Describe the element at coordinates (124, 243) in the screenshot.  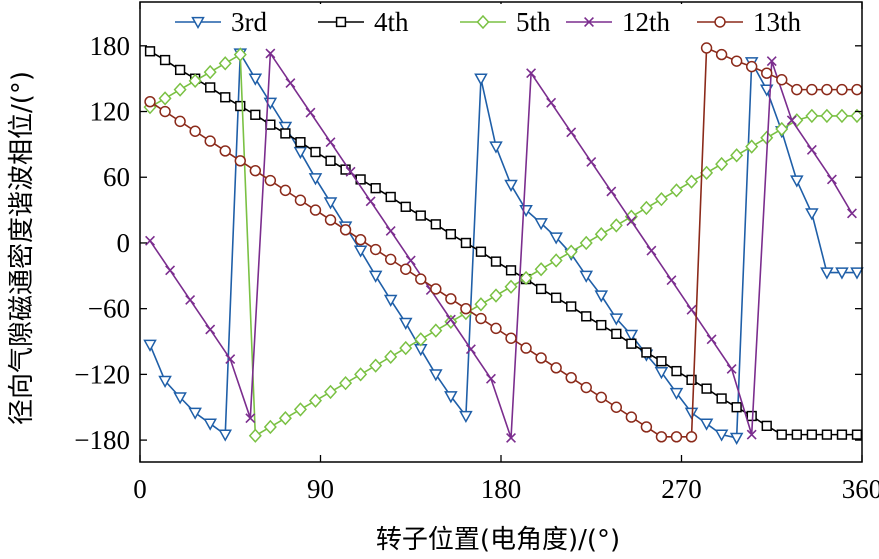
I see `y-tick-label: 0` at that location.